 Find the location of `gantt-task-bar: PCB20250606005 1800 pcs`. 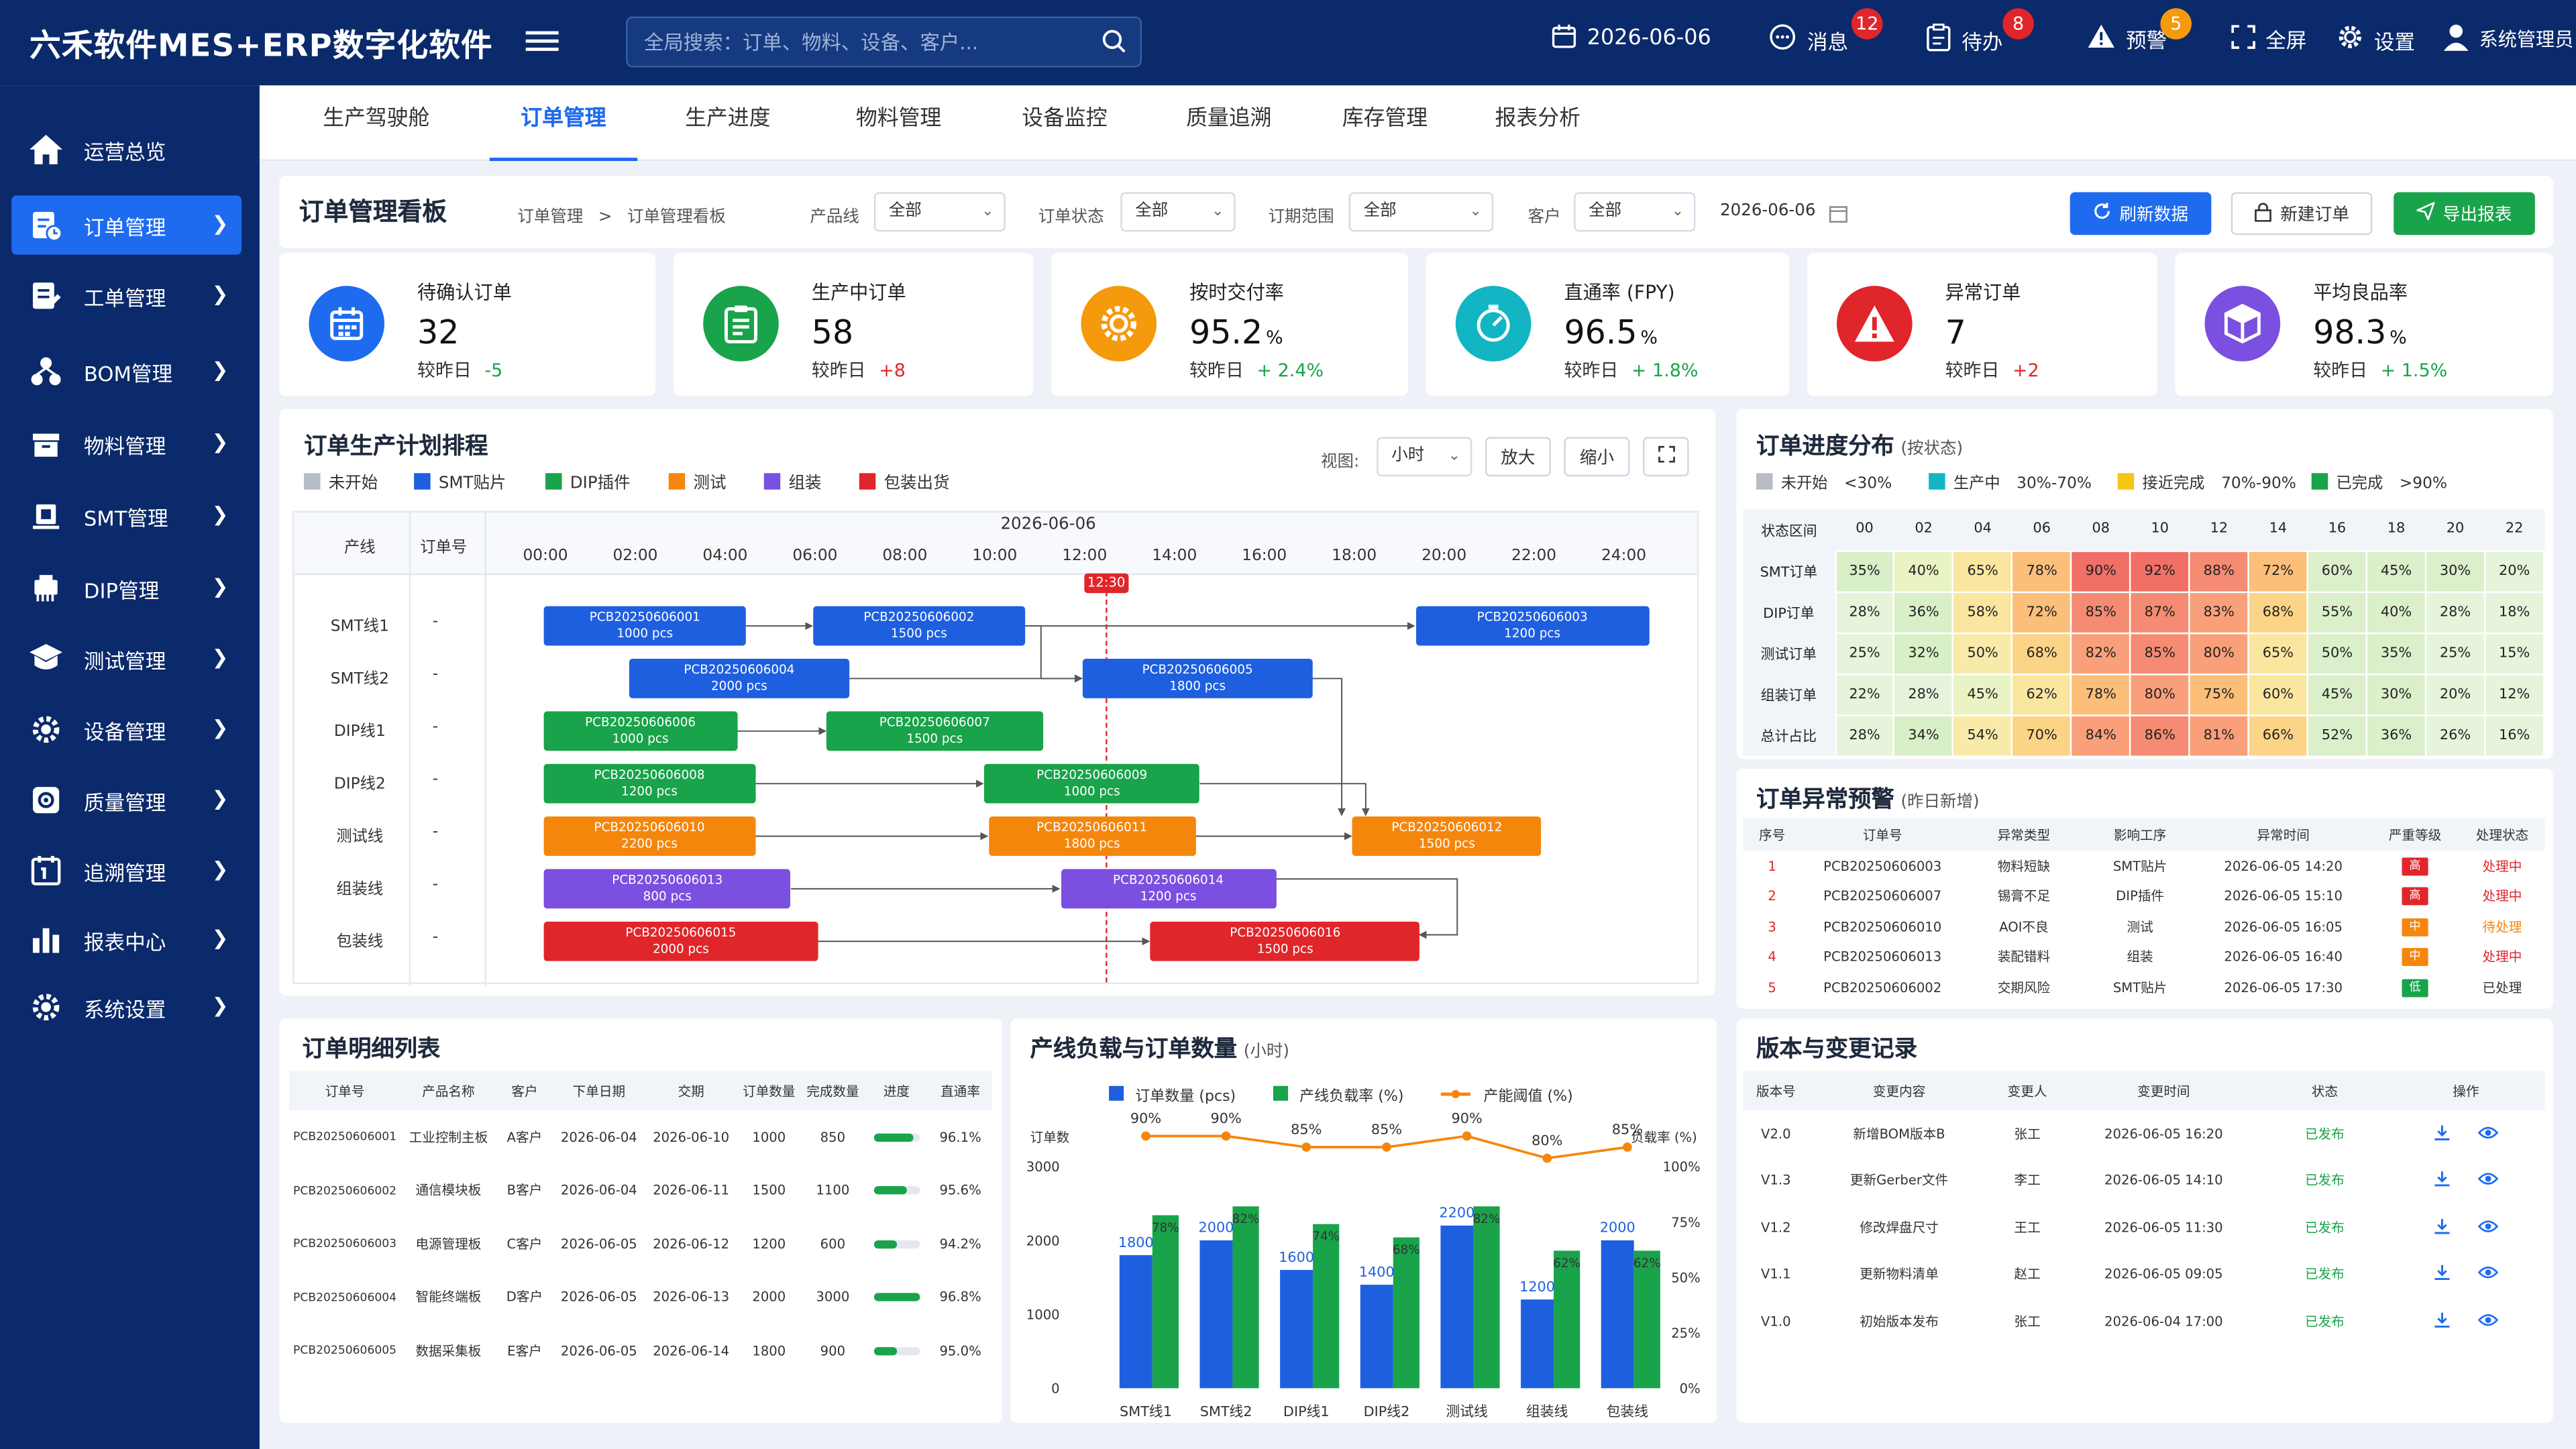

gantt-task-bar: PCB20250606005 1800 pcs is located at coordinates (1197, 678).